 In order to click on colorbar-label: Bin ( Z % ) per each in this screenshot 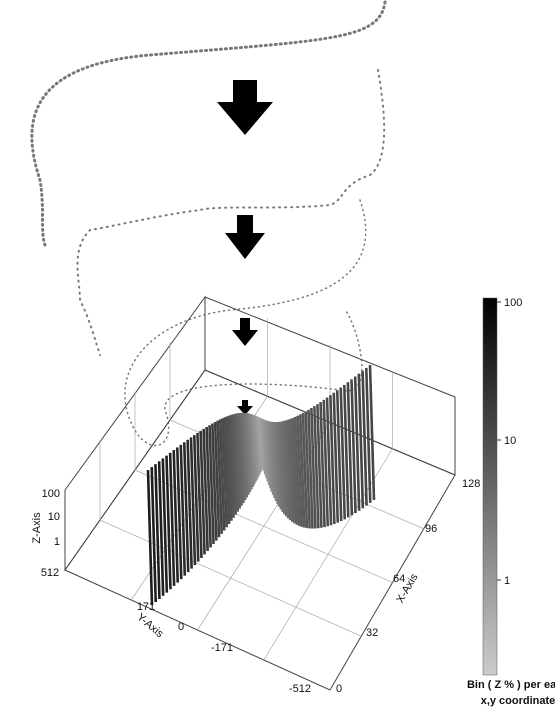, I will do `click(511, 685)`.